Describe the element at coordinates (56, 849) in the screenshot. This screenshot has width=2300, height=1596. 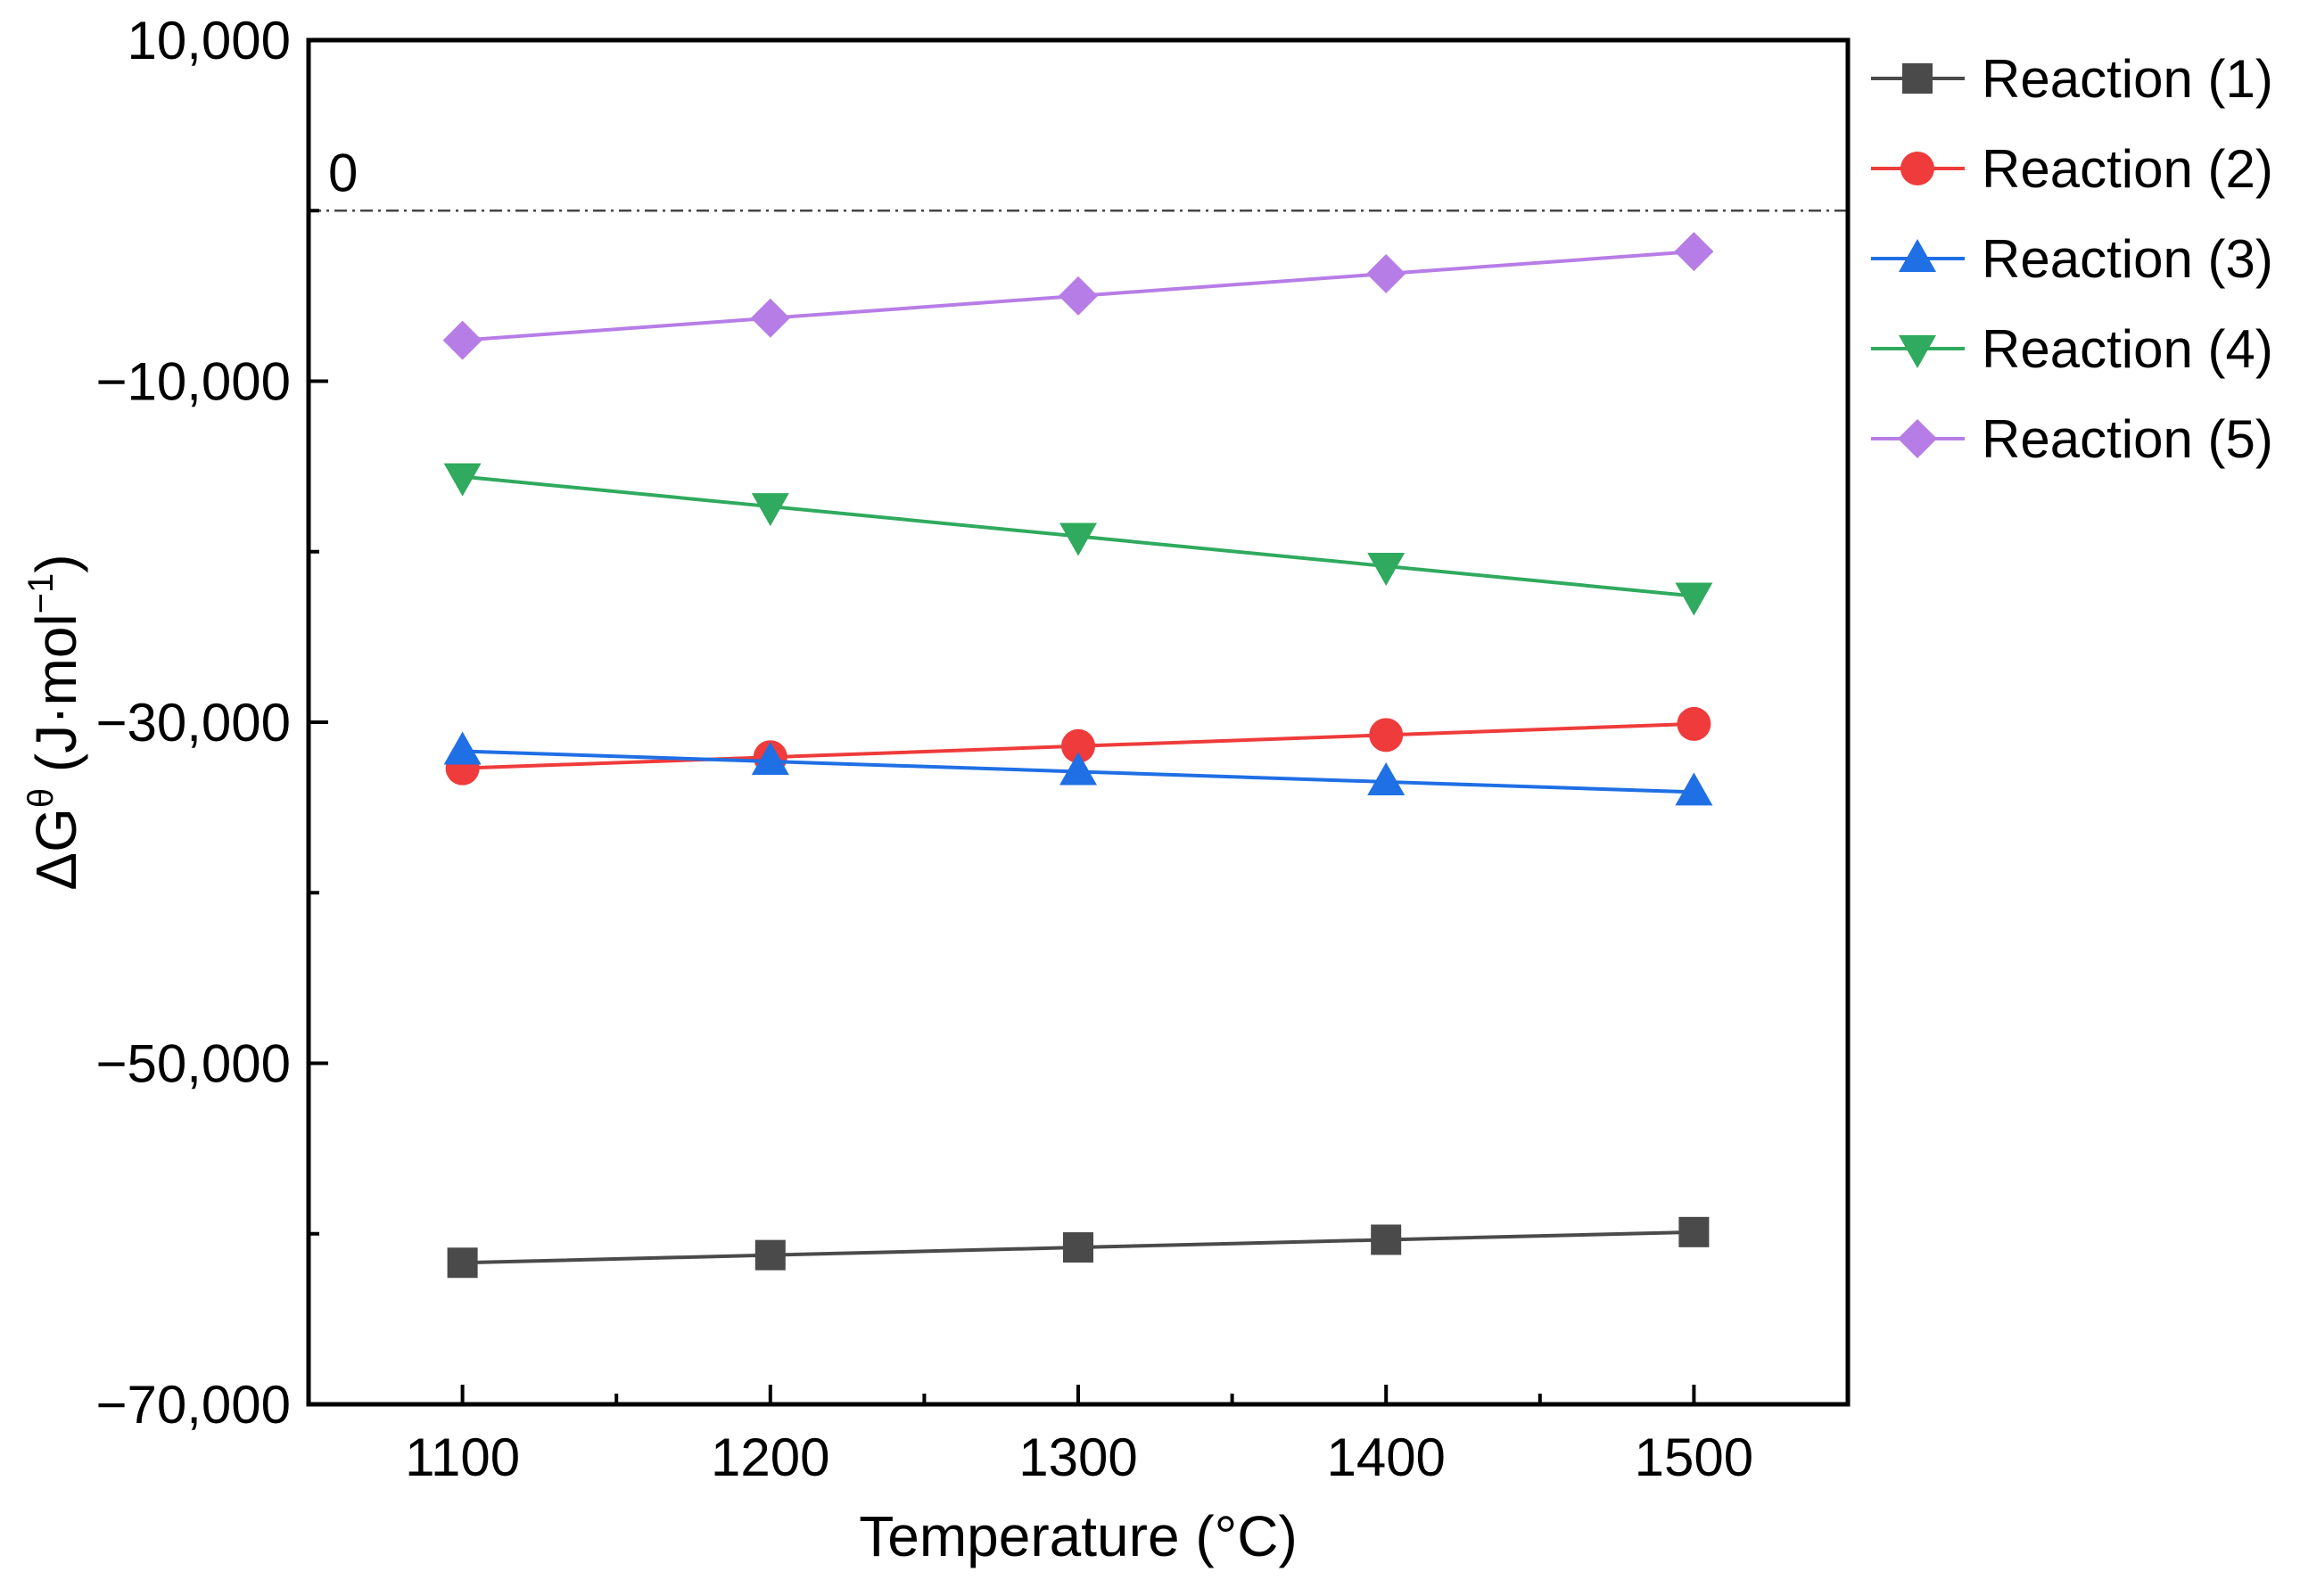
I see `y-axis-title-prefix: ΔG` at that location.